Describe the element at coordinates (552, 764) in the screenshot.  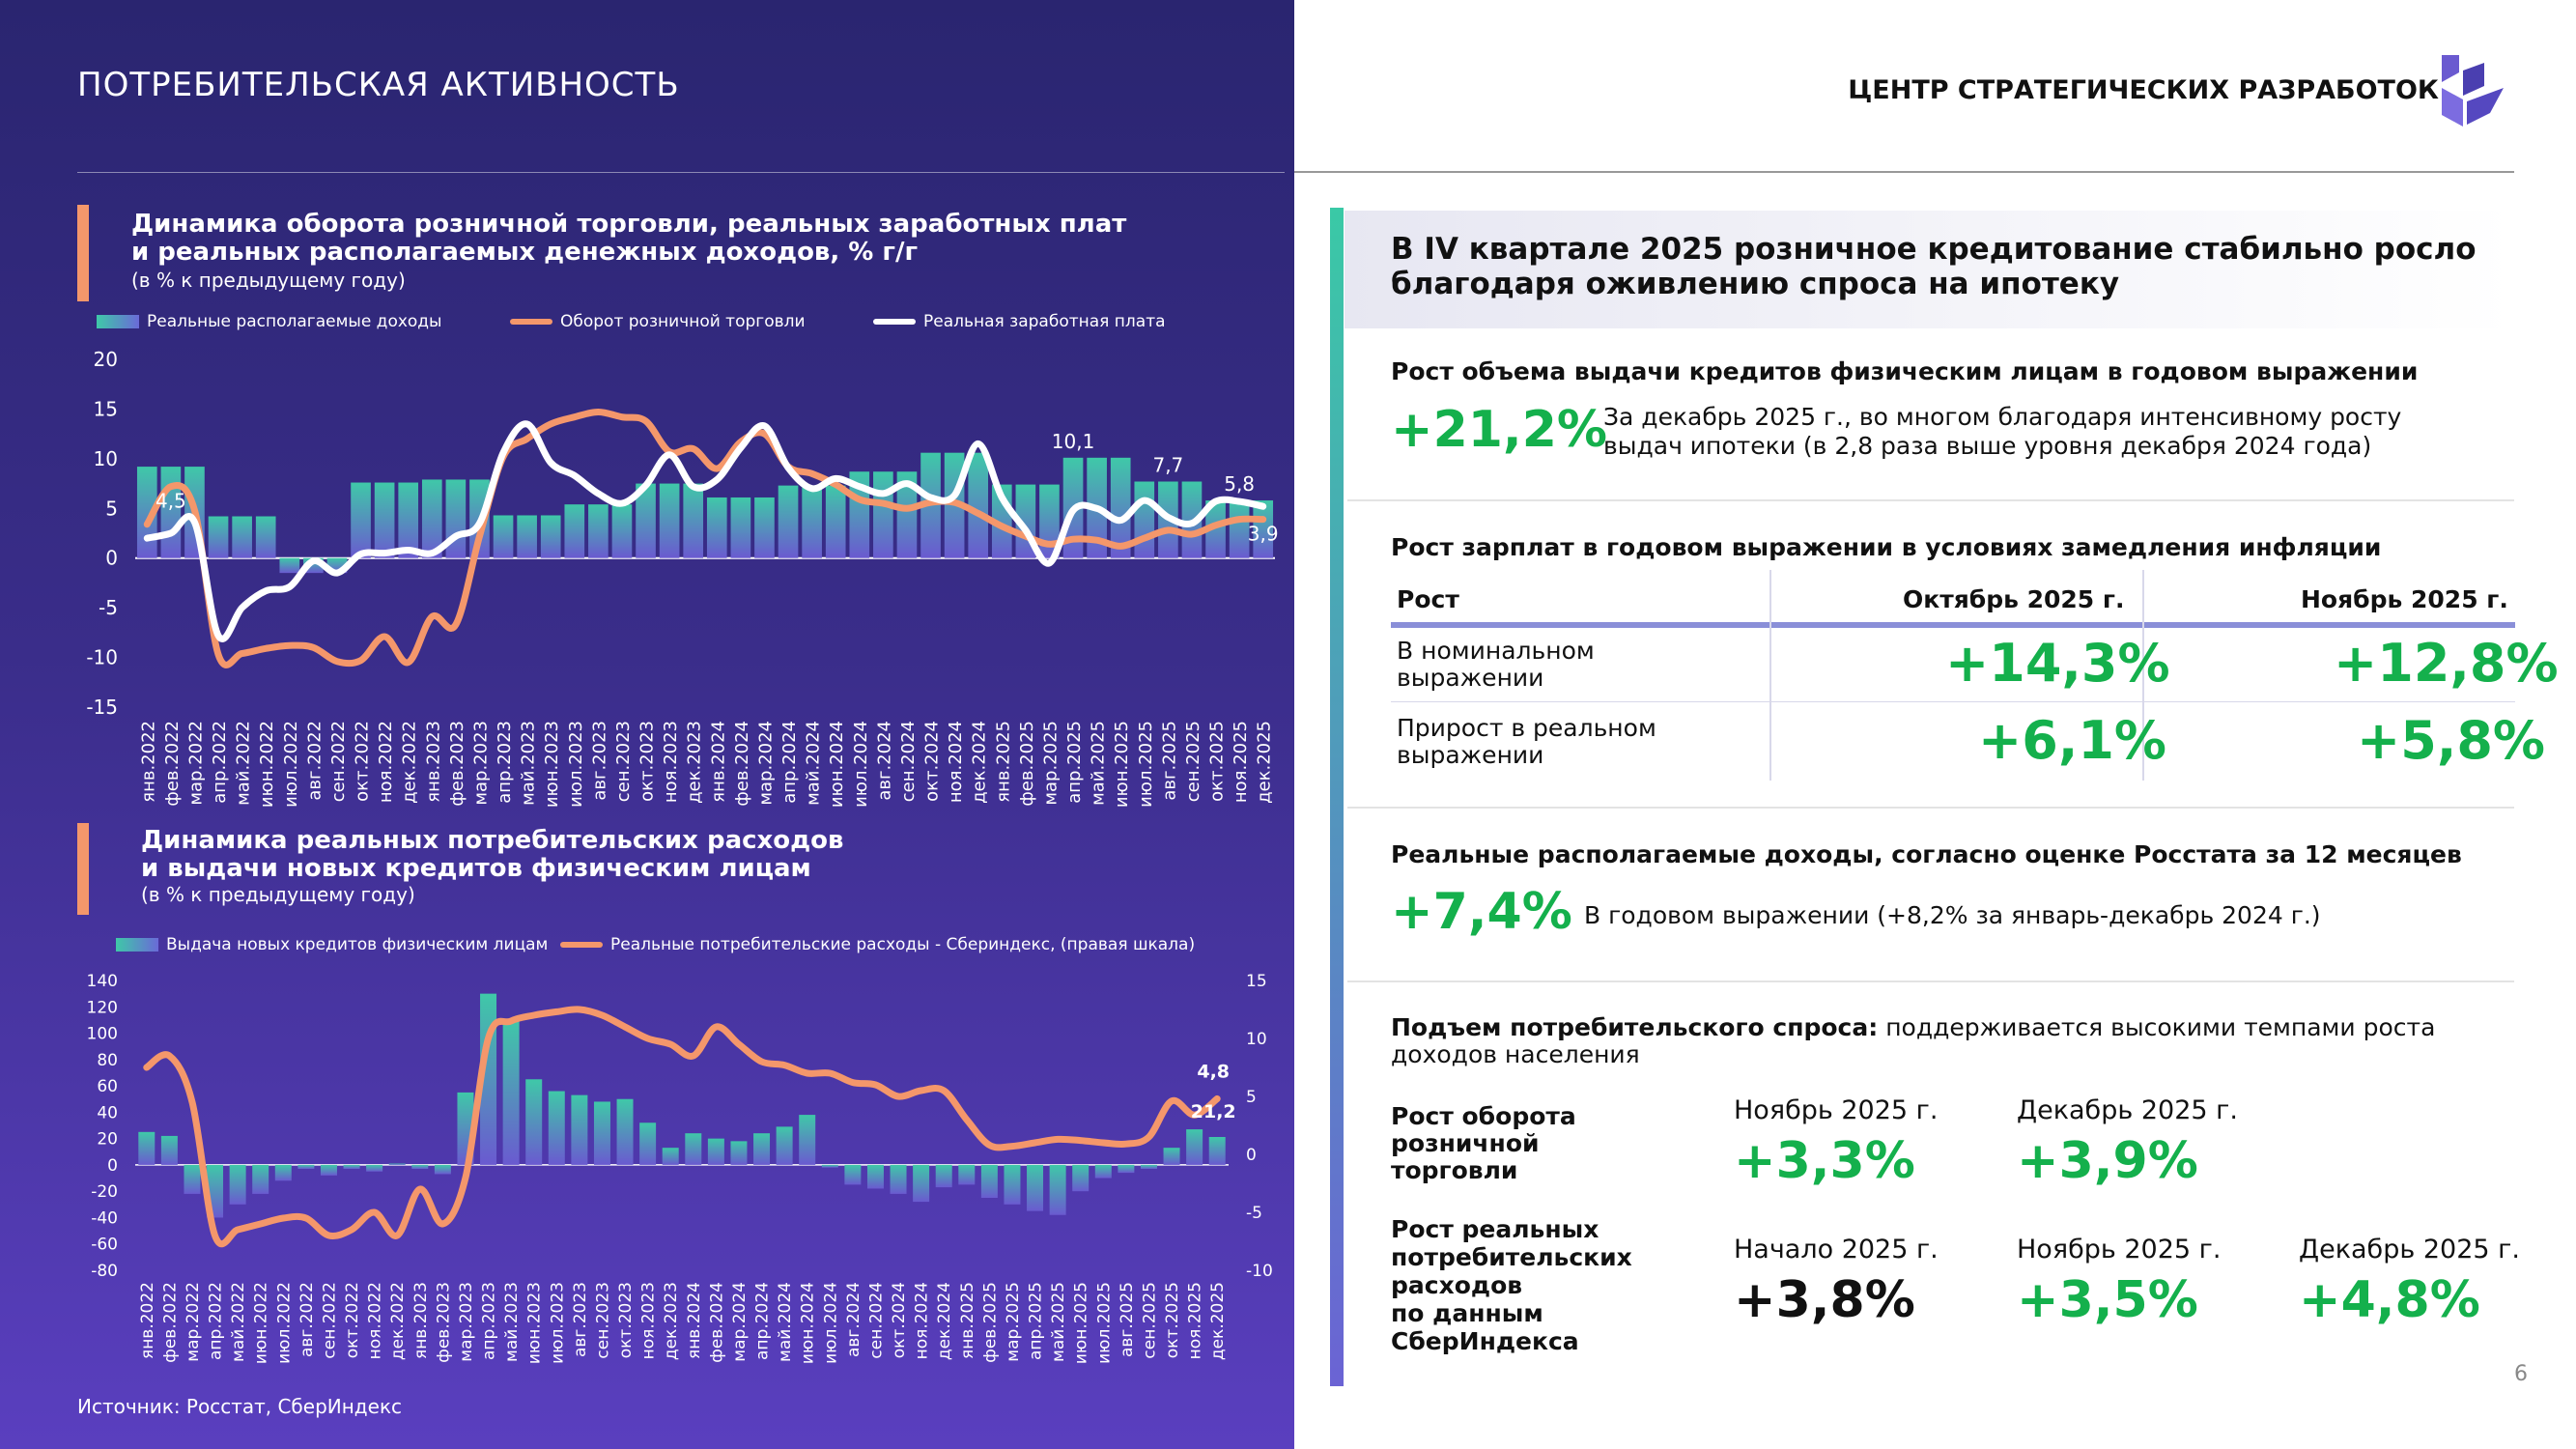
I see `x-tick-label: июн.2023` at that location.